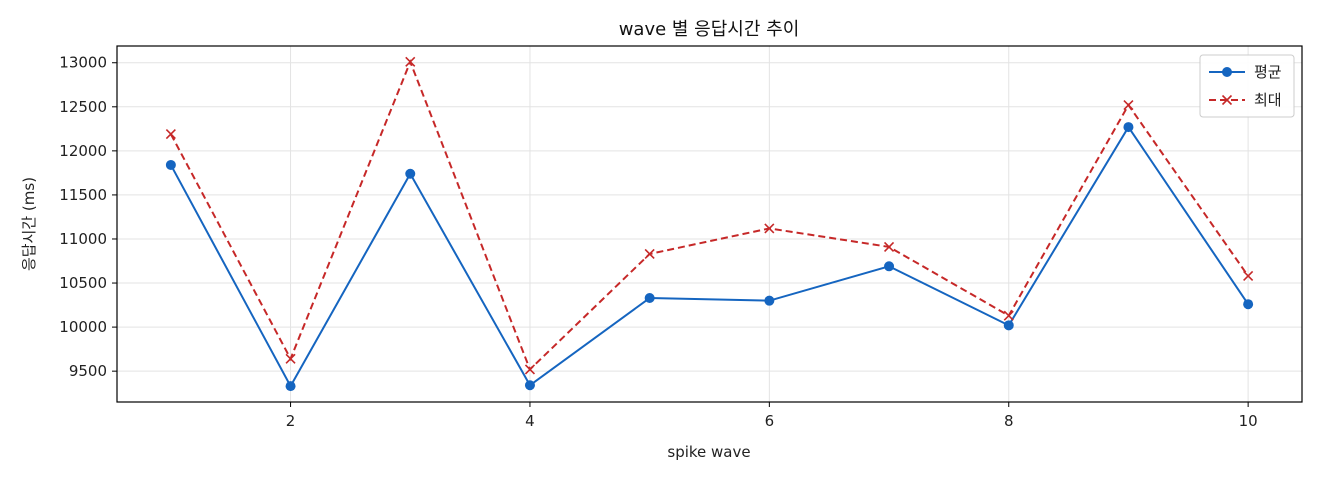 This screenshot has width=1320, height=480. What do you see at coordinates (83, 195) in the screenshot?
I see `y-tick-label: 11500` at bounding box center [83, 195].